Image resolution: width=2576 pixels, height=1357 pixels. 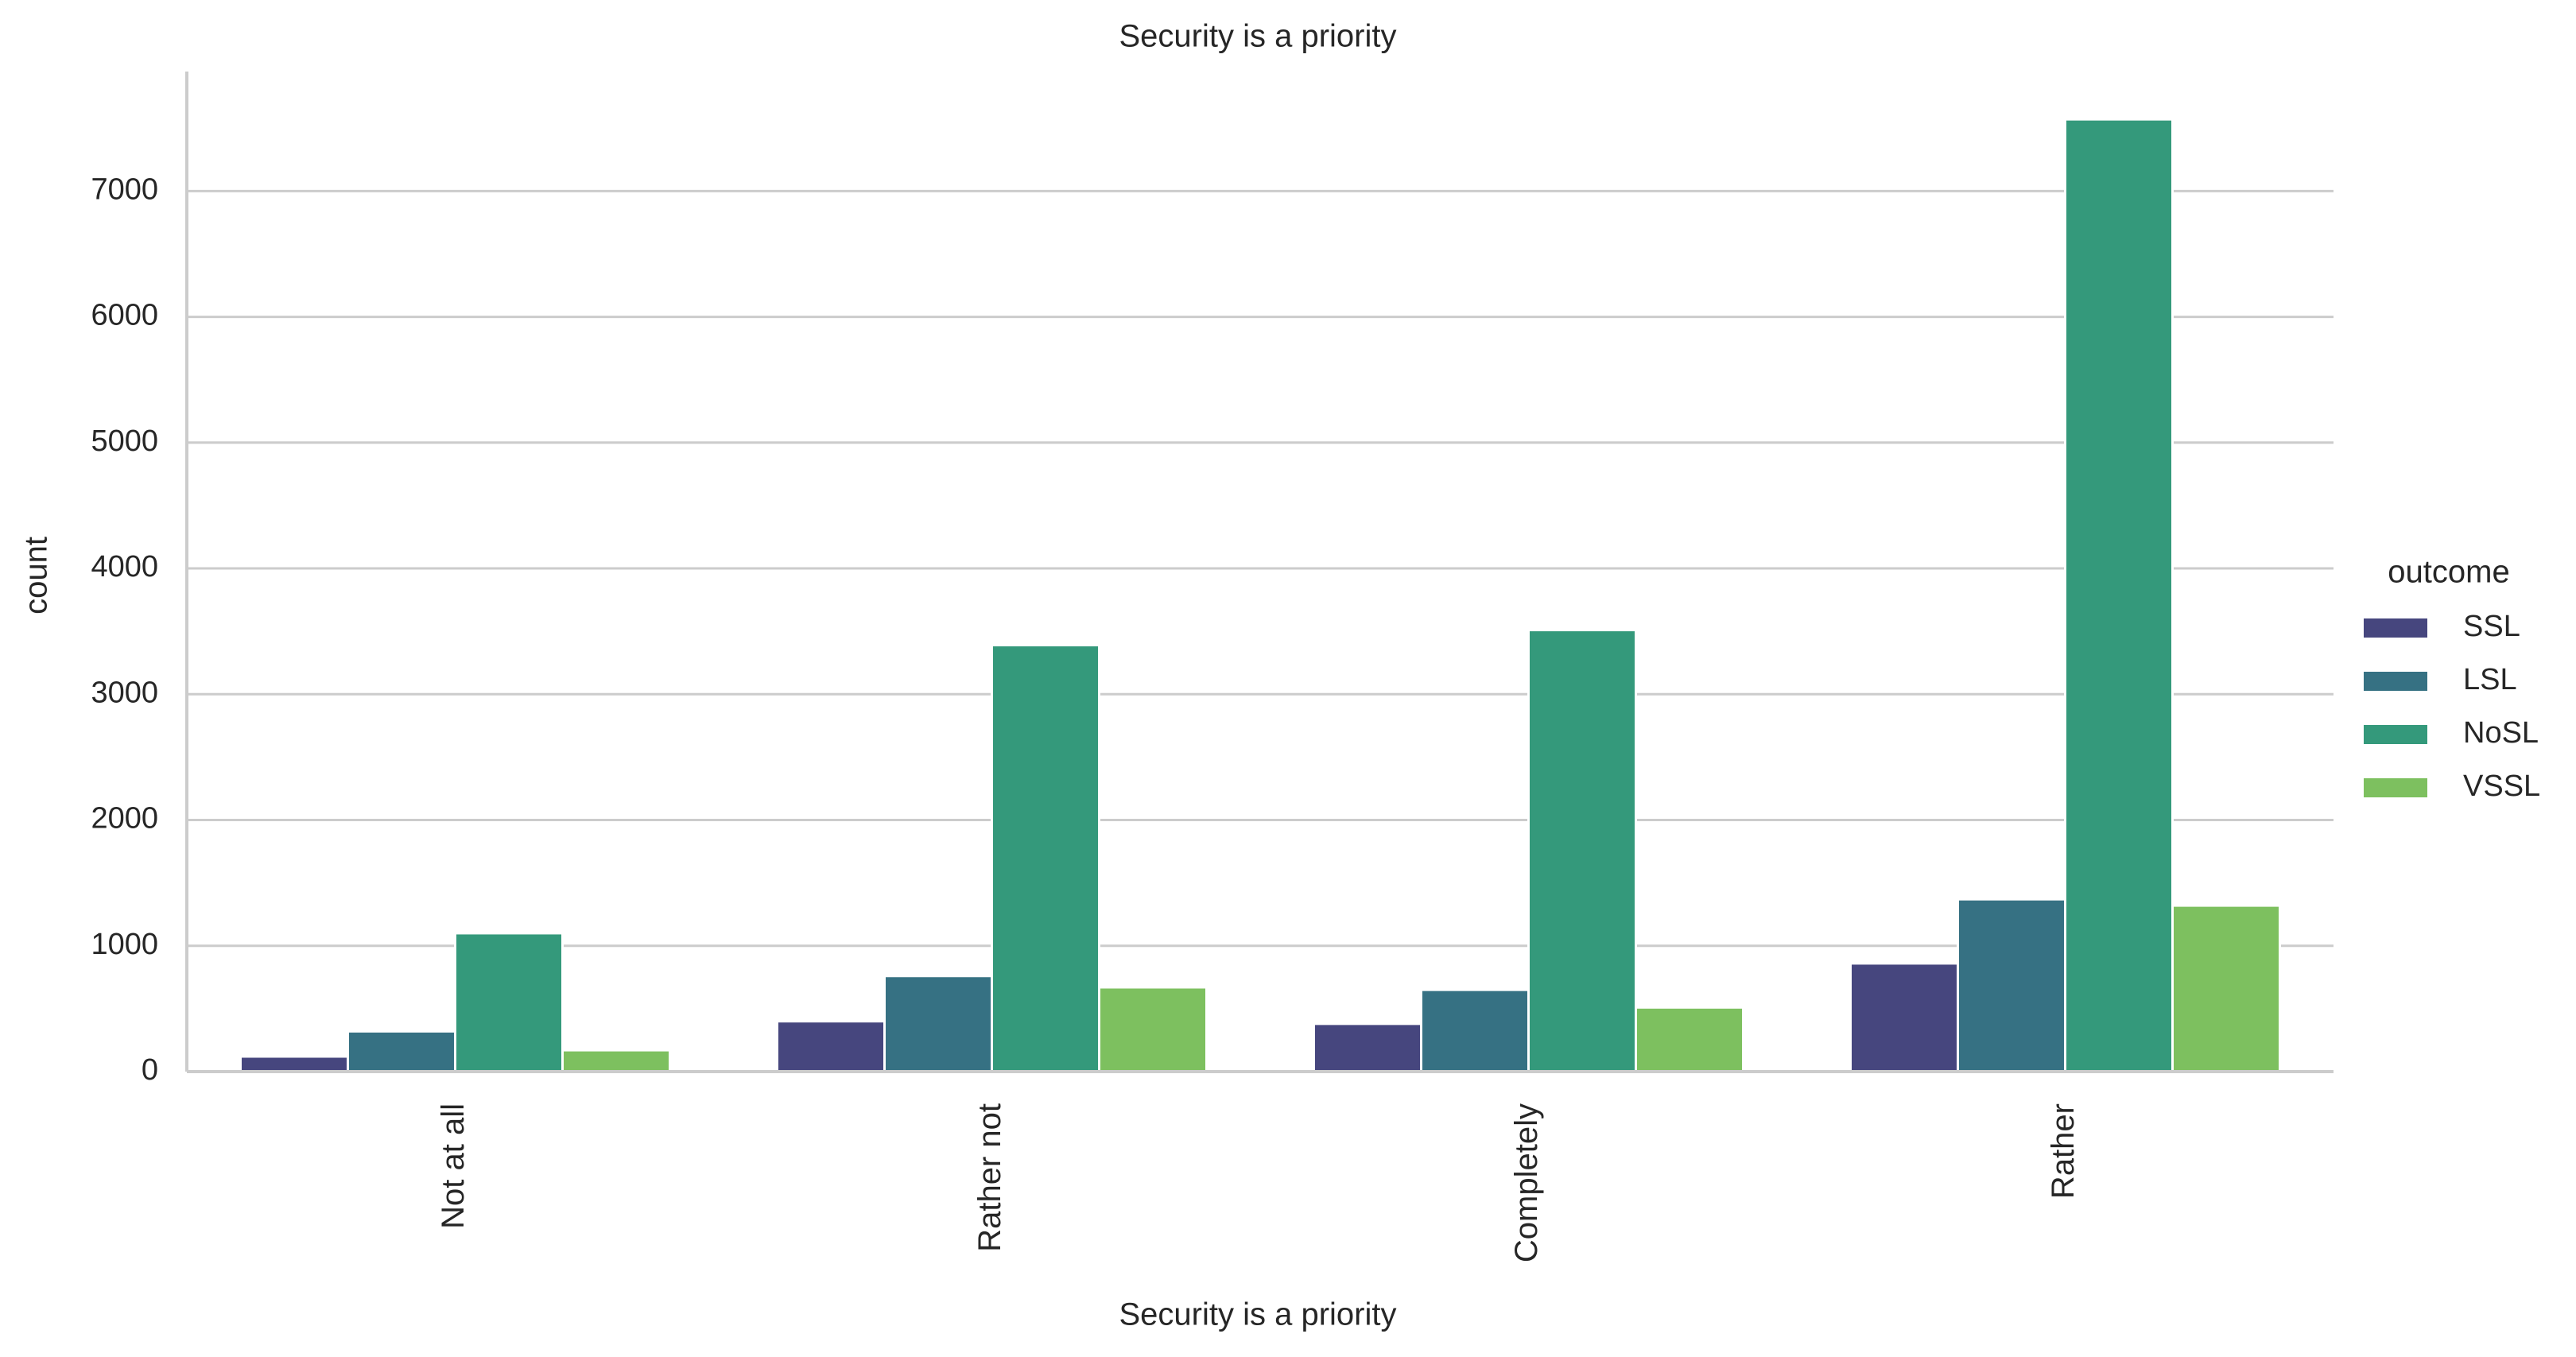 What do you see at coordinates (1689, 1039) in the screenshot?
I see `bar-vssl-completely` at bounding box center [1689, 1039].